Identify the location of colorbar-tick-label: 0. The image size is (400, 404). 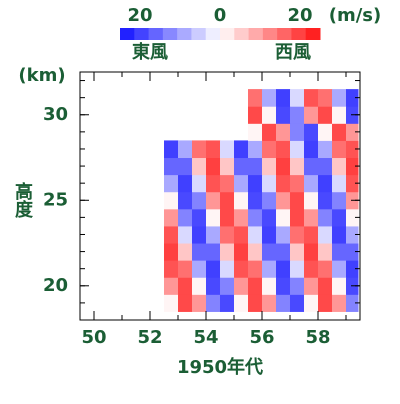
(220, 15).